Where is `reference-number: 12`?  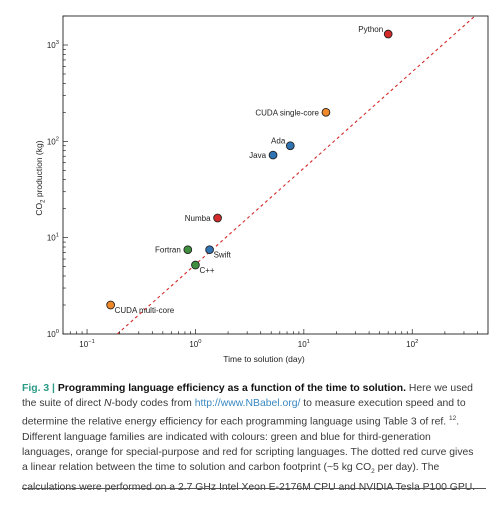
reference-number: 12 is located at coordinates (453, 419).